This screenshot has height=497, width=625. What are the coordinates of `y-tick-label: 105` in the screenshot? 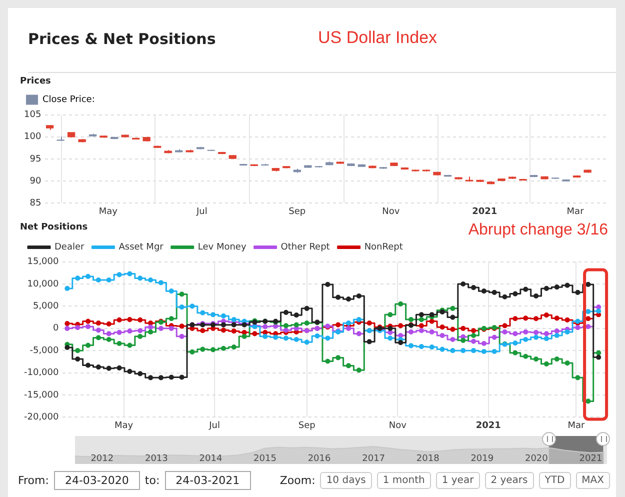 It's located at (33, 115).